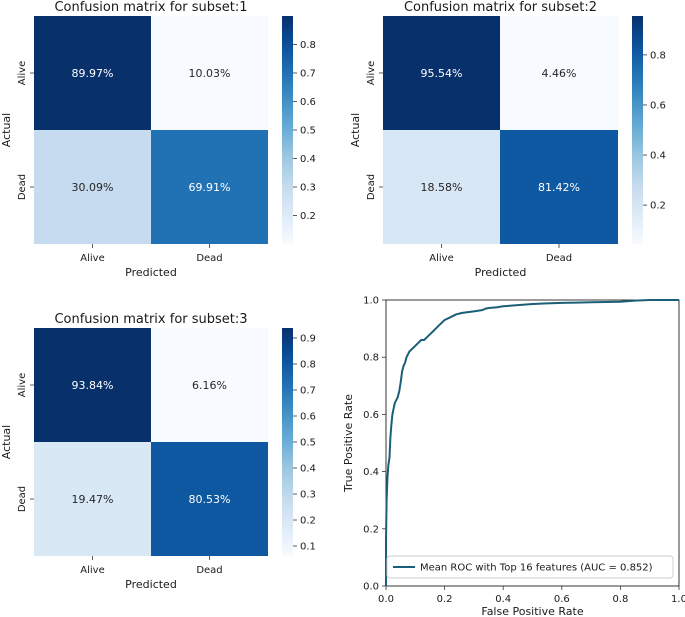 The image size is (685, 617). I want to click on cell-label: 93.84%, so click(93, 385).